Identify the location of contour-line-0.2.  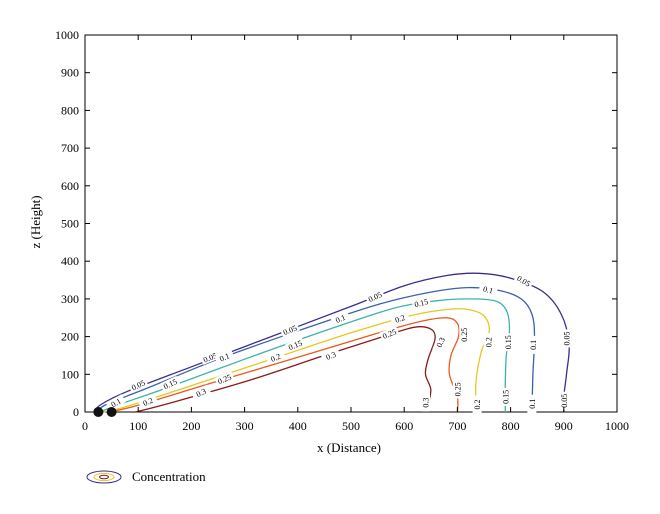
(297, 360).